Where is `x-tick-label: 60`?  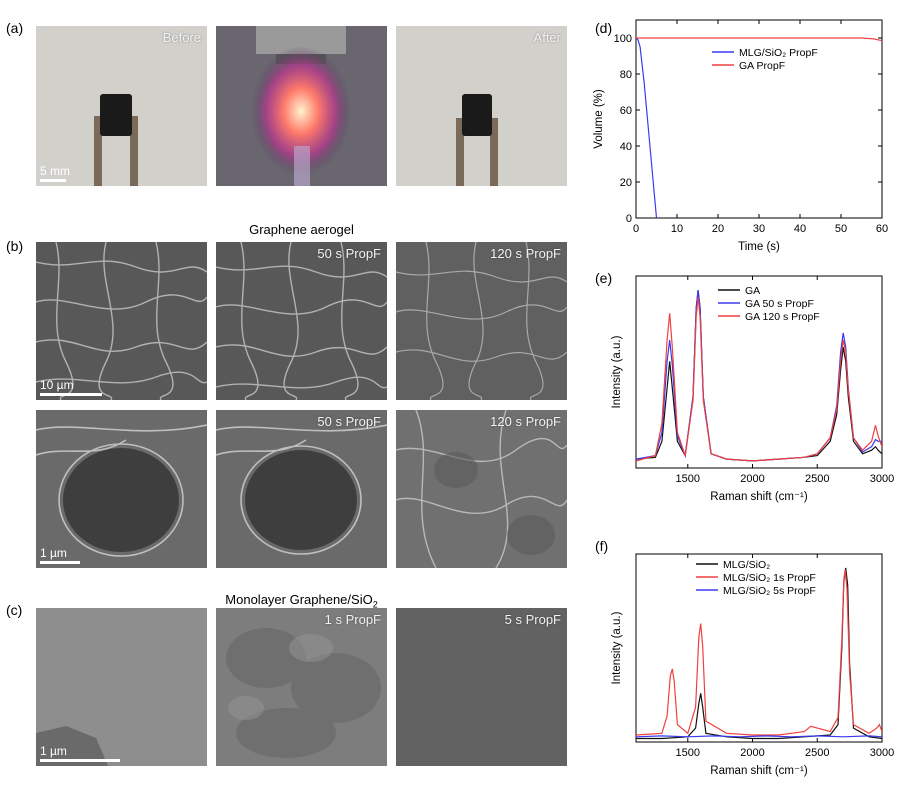
x-tick-label: 60 is located at coordinates (882, 229).